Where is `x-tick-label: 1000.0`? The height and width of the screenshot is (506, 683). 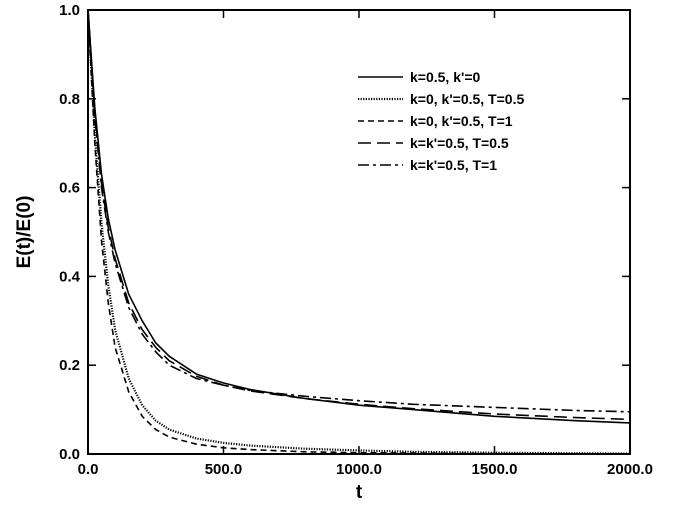 x-tick-label: 1000.0 is located at coordinates (359, 469).